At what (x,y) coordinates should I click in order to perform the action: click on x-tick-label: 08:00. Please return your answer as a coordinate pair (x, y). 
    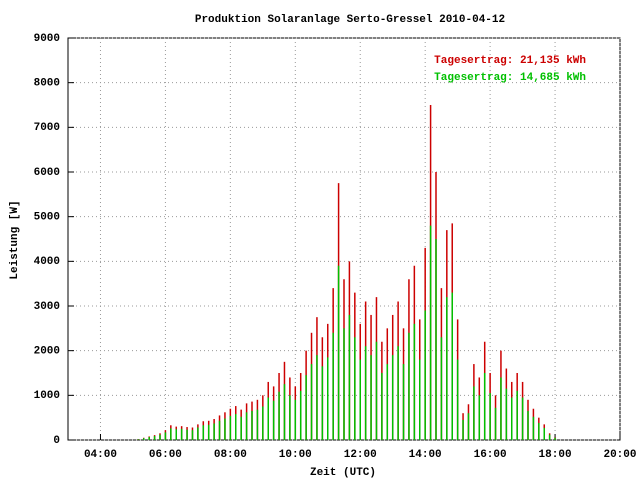
    Looking at the image, I should click on (230, 455).